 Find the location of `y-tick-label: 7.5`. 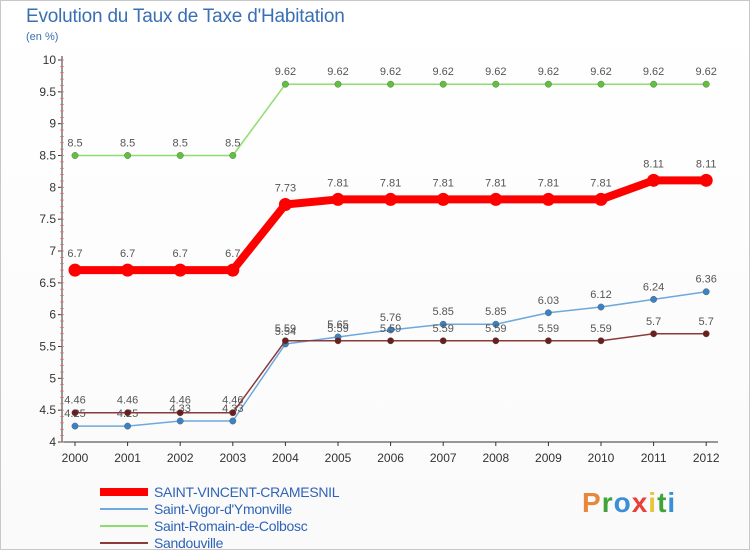

y-tick-label: 7.5 is located at coordinates (47, 219).